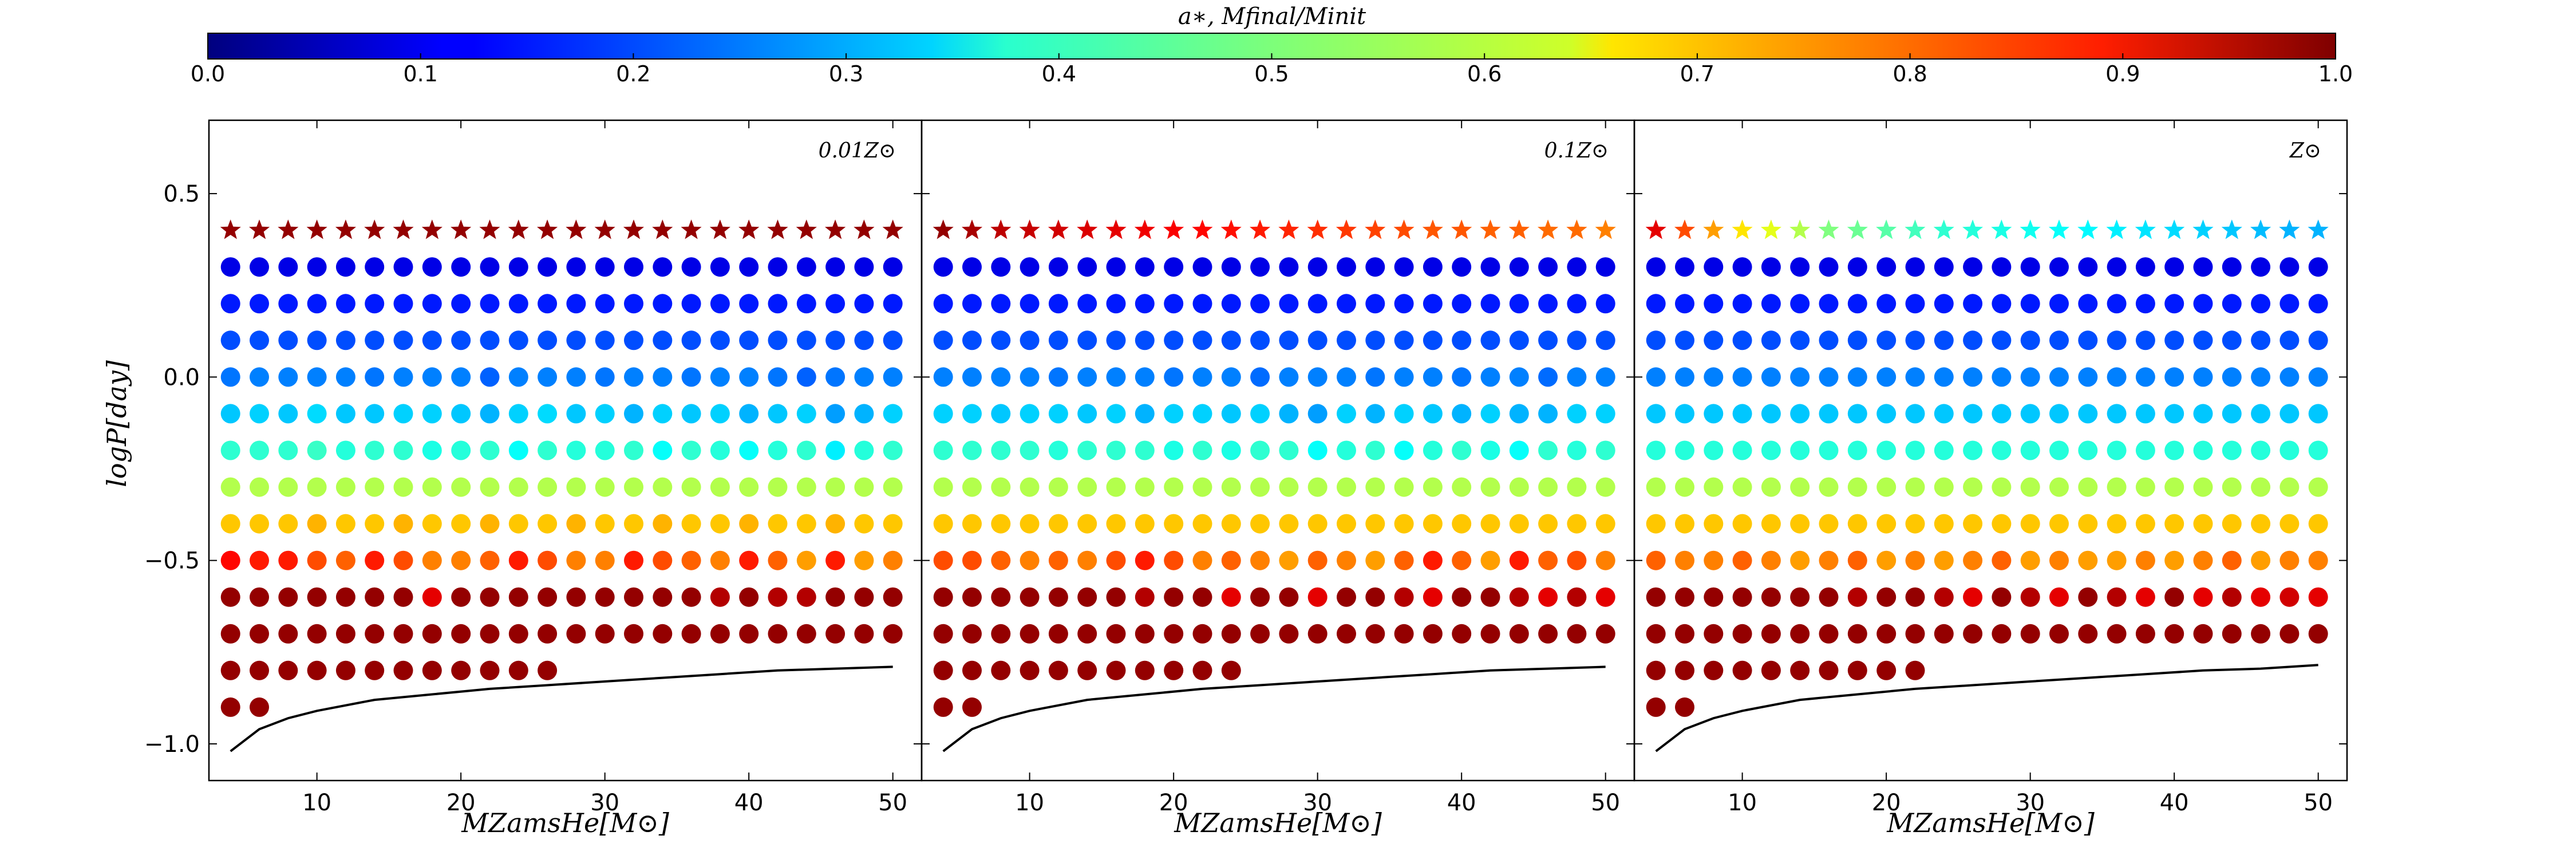 The width and height of the screenshot is (2576, 859). I want to click on x-tick-label: 30, so click(1317, 803).